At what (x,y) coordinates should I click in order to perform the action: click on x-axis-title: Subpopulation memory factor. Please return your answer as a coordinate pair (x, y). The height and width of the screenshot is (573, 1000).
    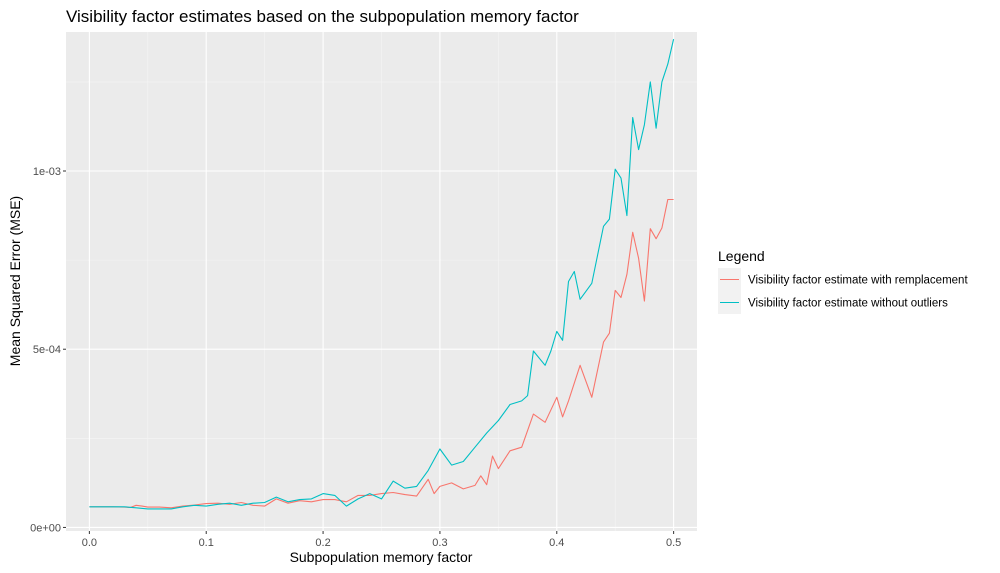
    Looking at the image, I should click on (381, 557).